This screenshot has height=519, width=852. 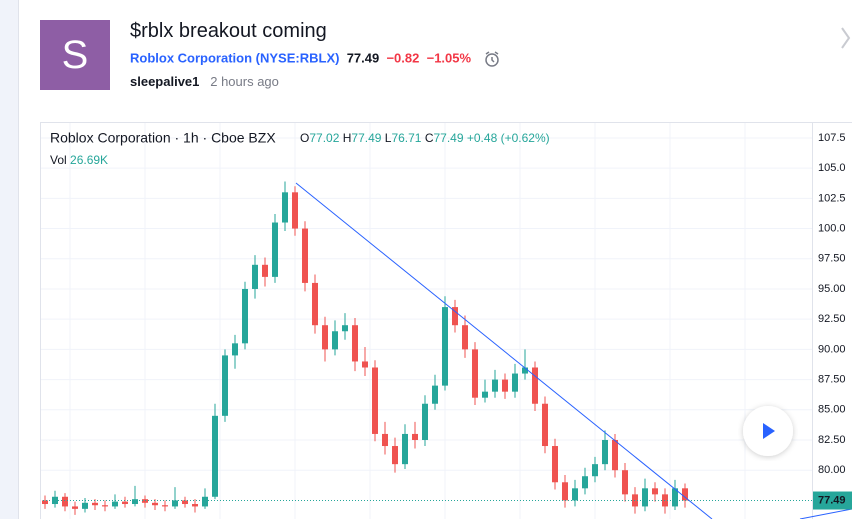 I want to click on time: 2 hours ago, so click(x=244, y=81).